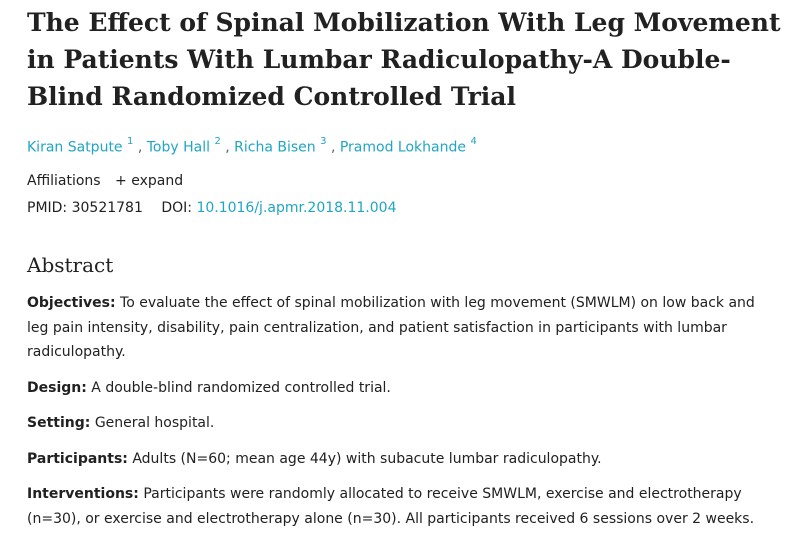  I want to click on doi-link: 10.1016/j.apmr.2018.11.004, so click(296, 208).